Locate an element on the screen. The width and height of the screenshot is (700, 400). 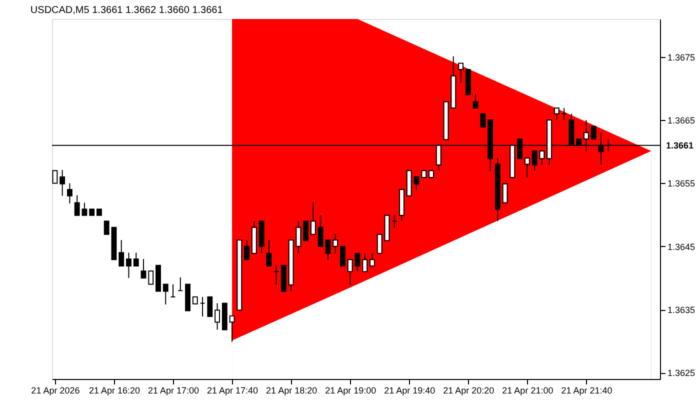
y-tick-label: 1.3655 is located at coordinates (682, 183).